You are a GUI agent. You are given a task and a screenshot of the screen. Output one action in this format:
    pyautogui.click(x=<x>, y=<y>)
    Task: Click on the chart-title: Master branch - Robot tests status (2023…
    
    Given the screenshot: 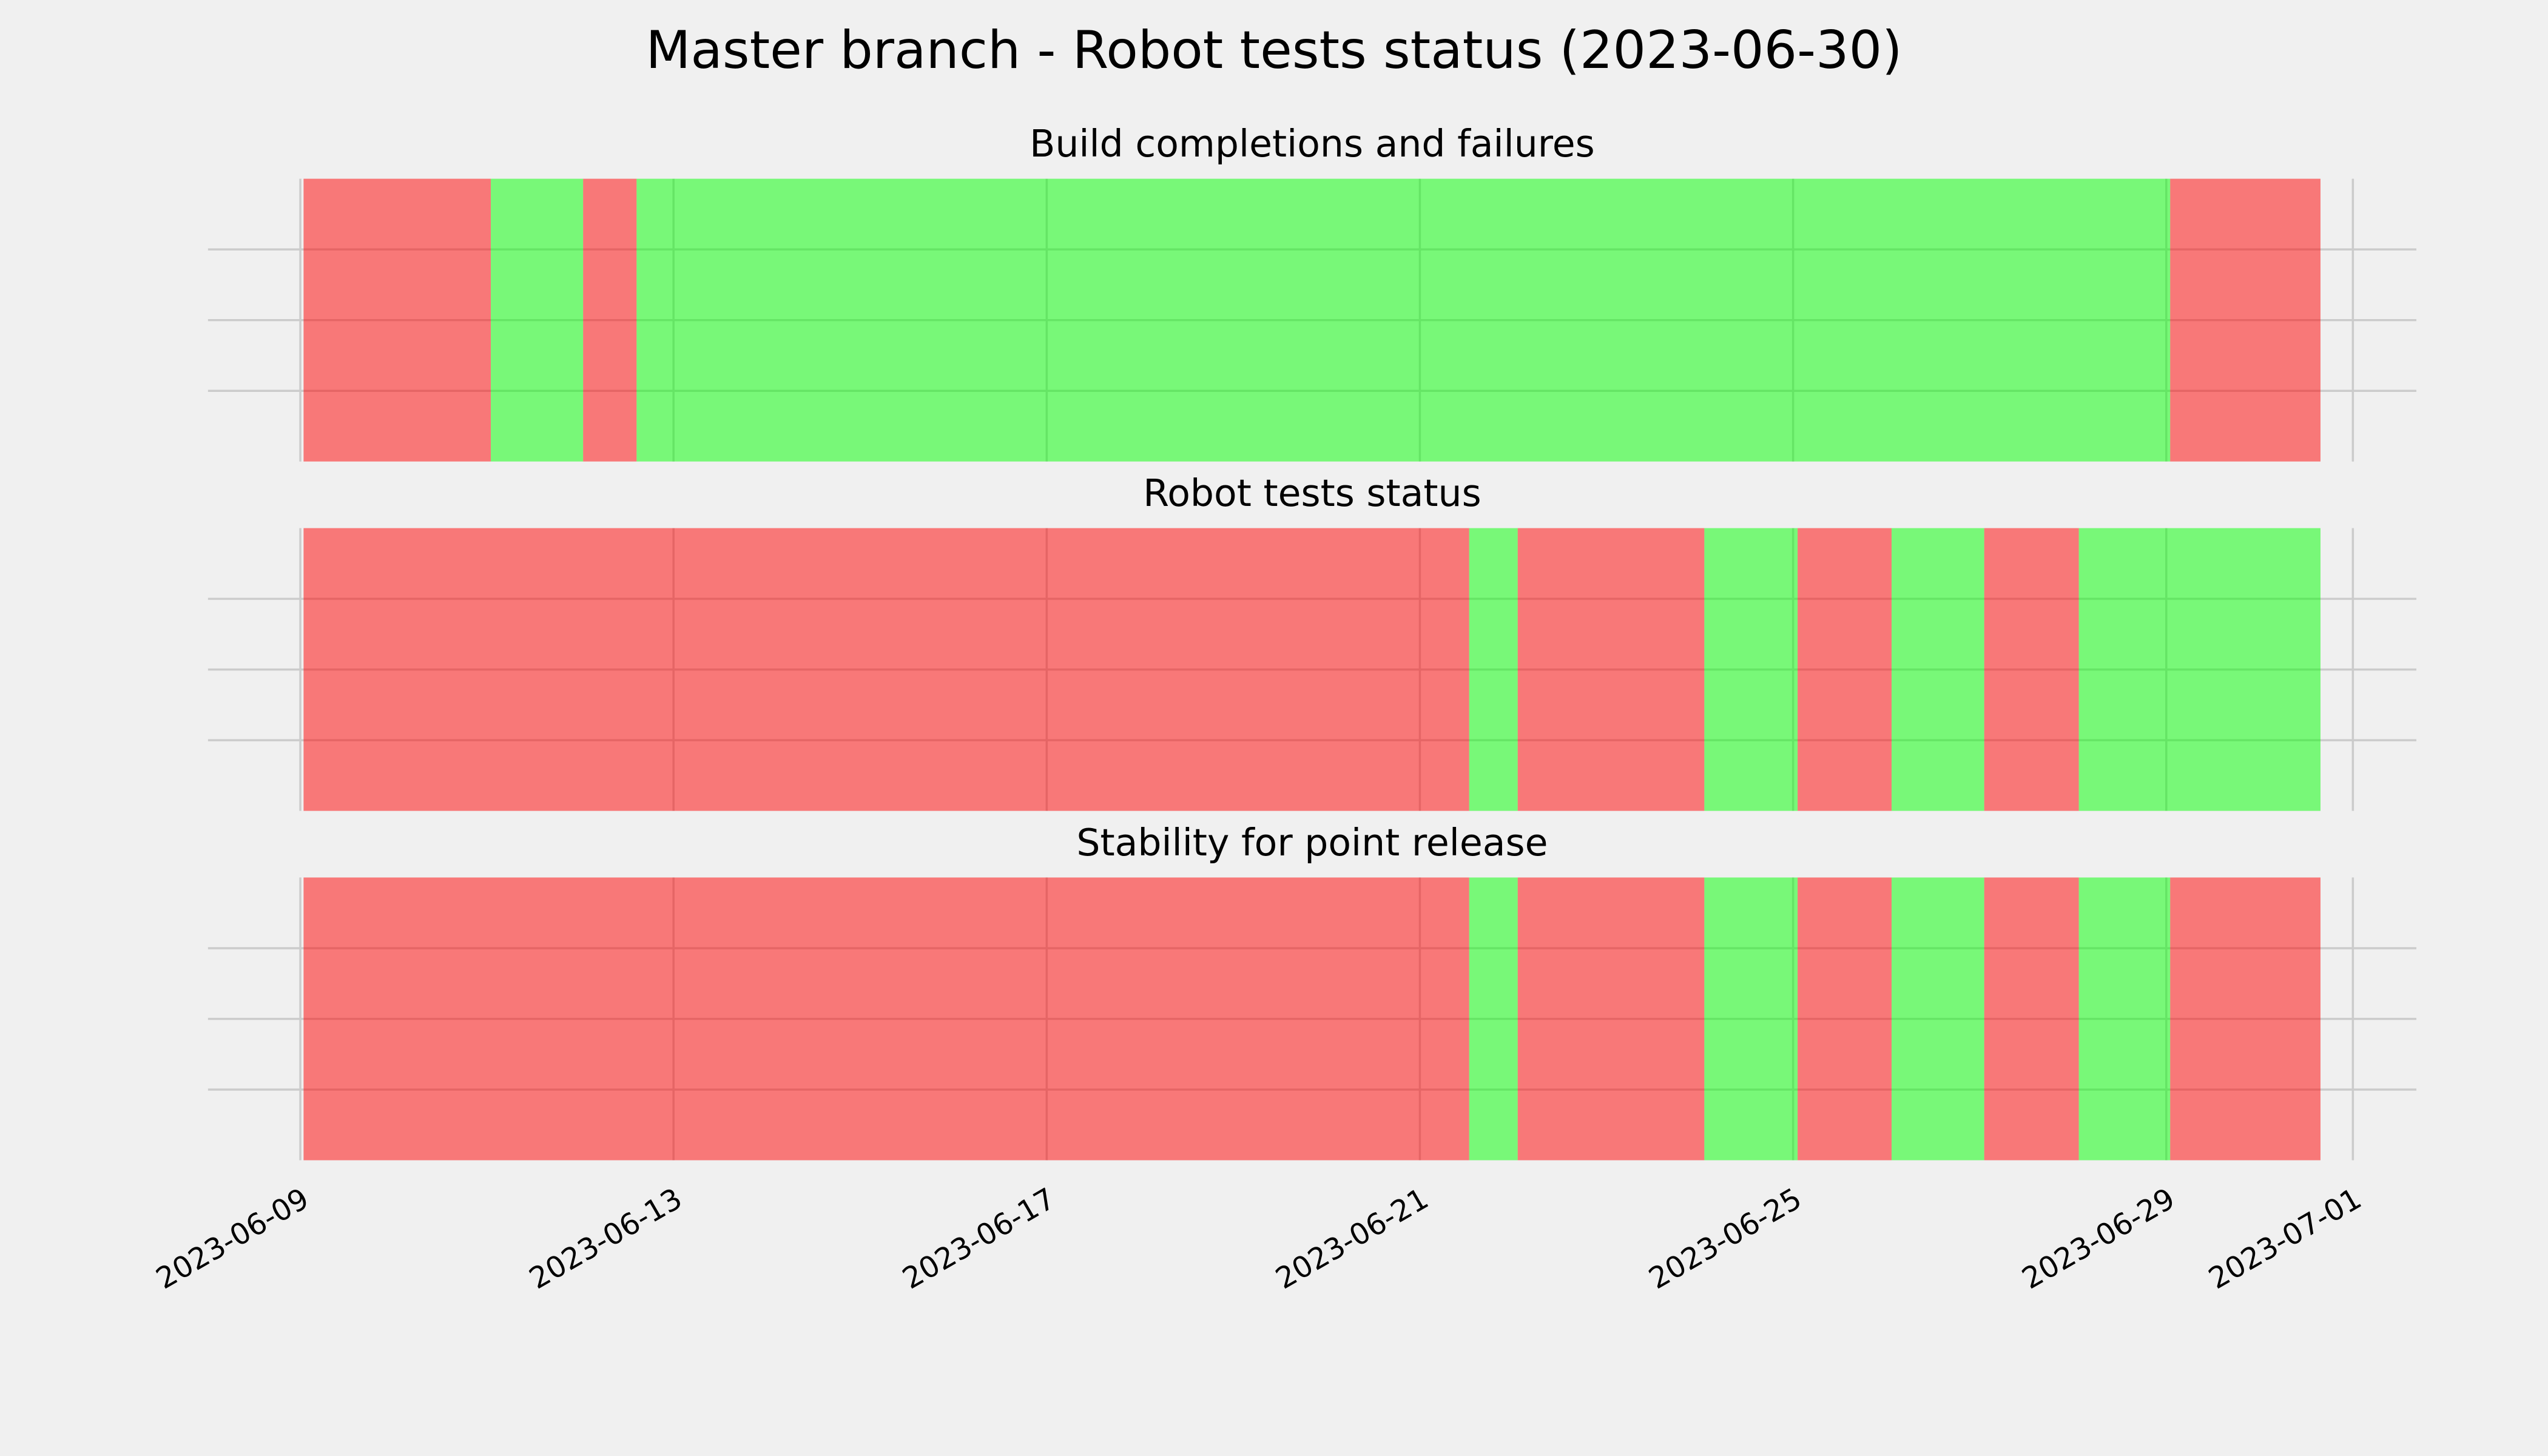 What is the action you would take?
    pyautogui.click(x=1273, y=50)
    